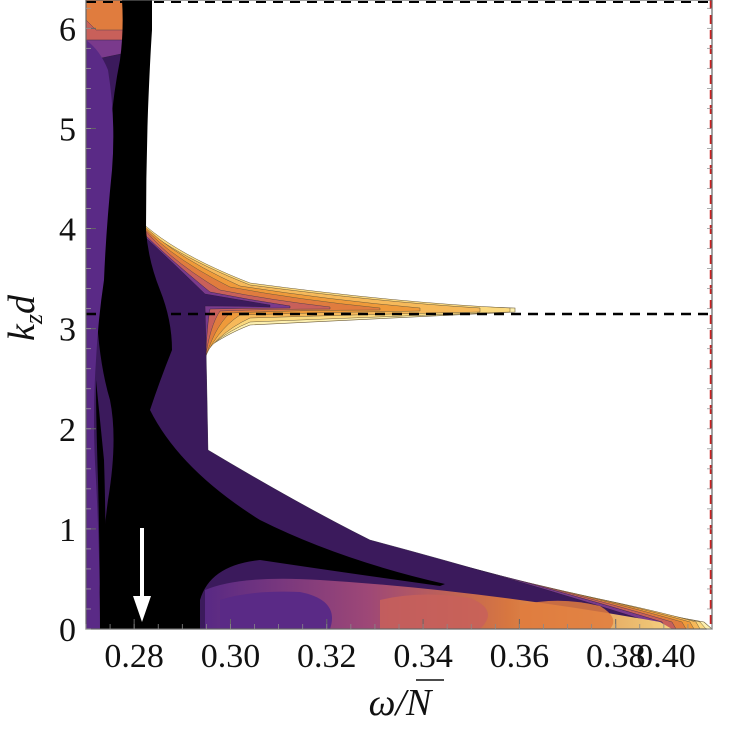 This screenshot has width=750, height=739. I want to click on y-tick-label: 5, so click(67, 129).